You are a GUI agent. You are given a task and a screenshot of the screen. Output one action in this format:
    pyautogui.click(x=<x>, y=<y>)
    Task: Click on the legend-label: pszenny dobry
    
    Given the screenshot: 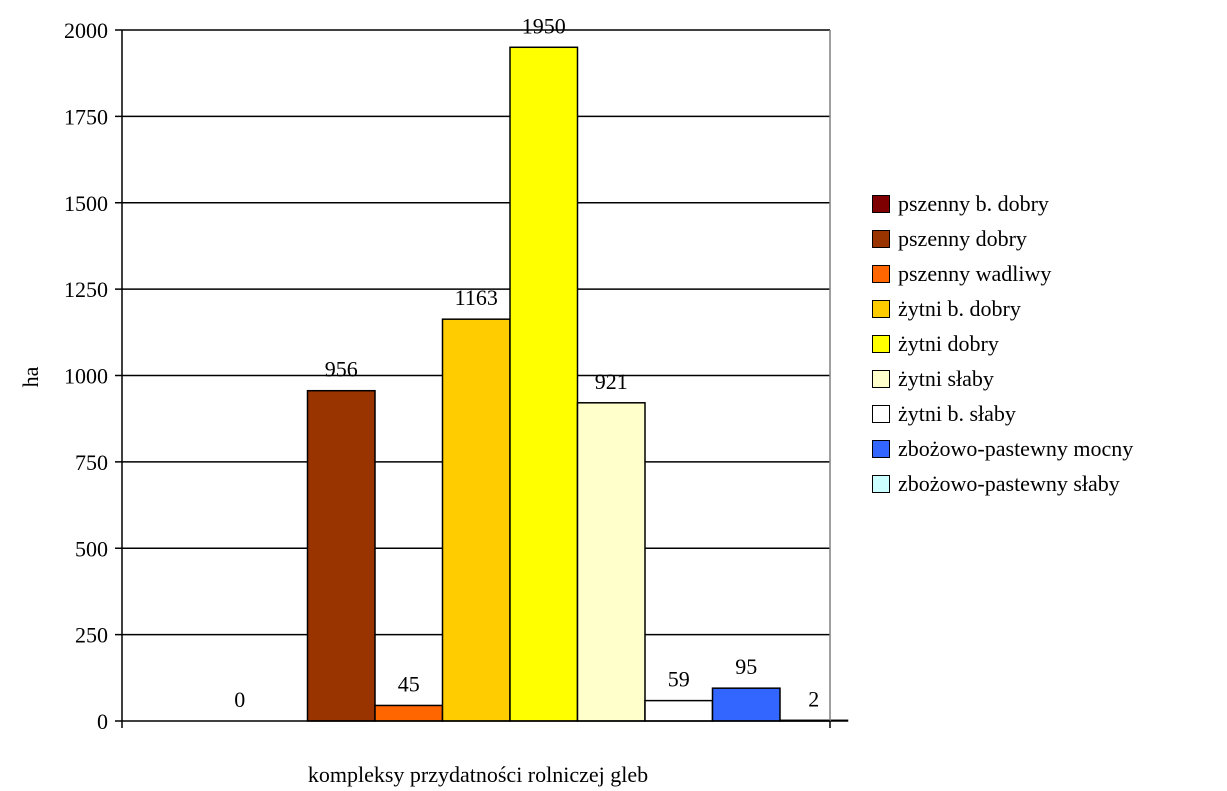 What is the action you would take?
    pyautogui.click(x=962, y=239)
    